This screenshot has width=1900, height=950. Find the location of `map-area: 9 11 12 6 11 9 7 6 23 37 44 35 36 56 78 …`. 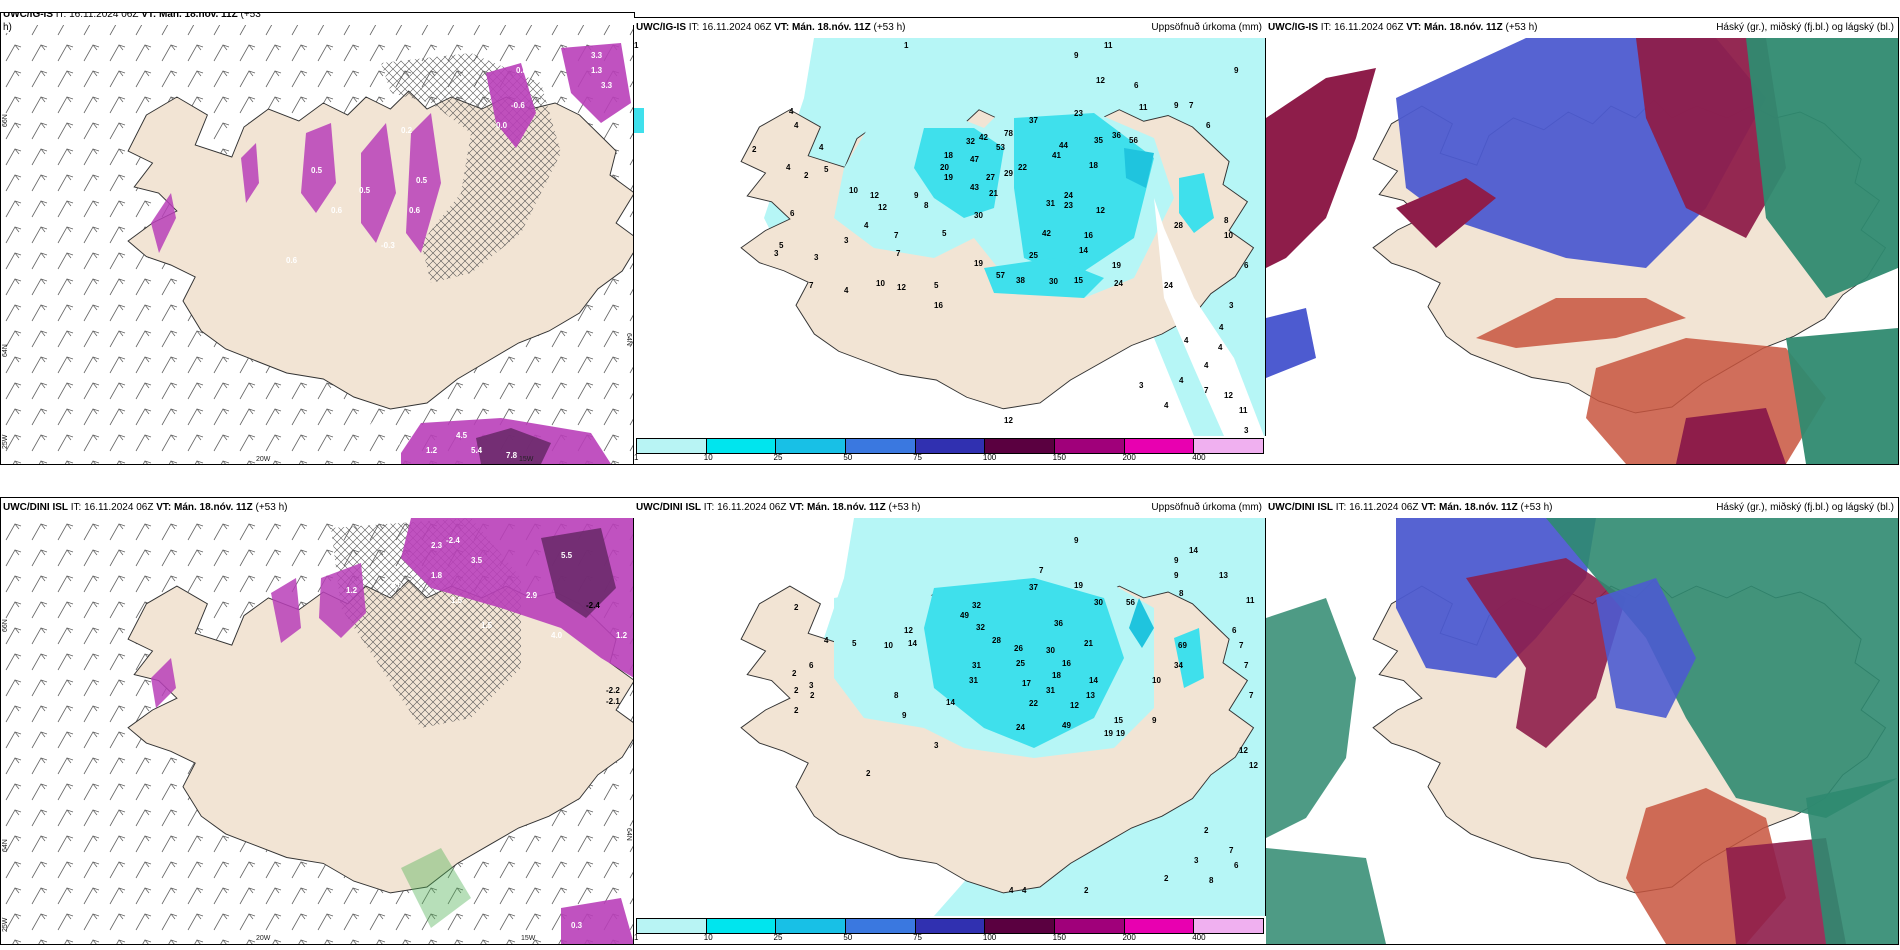

map-area: 9 11 12 6 11 9 7 6 23 37 44 35 36 56 78 … is located at coordinates (950, 237).